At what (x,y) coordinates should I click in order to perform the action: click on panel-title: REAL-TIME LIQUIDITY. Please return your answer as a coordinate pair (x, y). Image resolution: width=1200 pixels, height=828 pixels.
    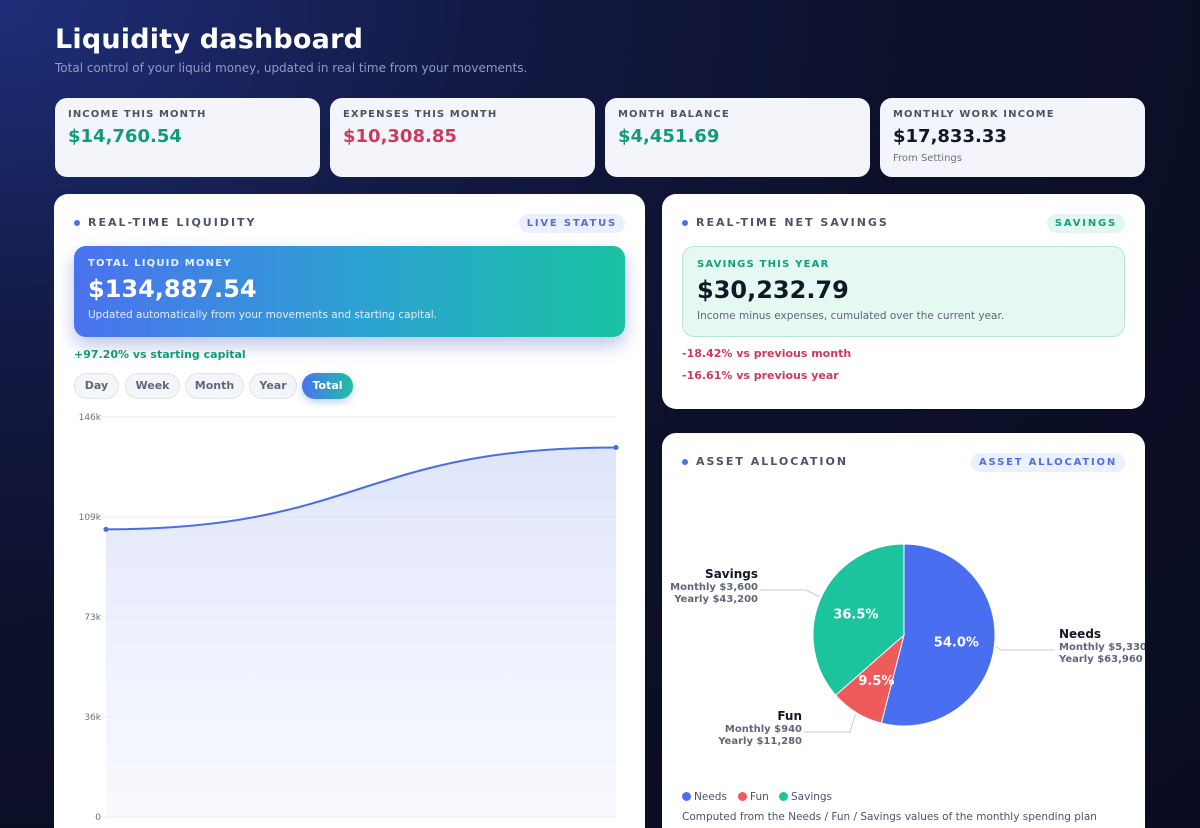
    Looking at the image, I should click on (165, 222).